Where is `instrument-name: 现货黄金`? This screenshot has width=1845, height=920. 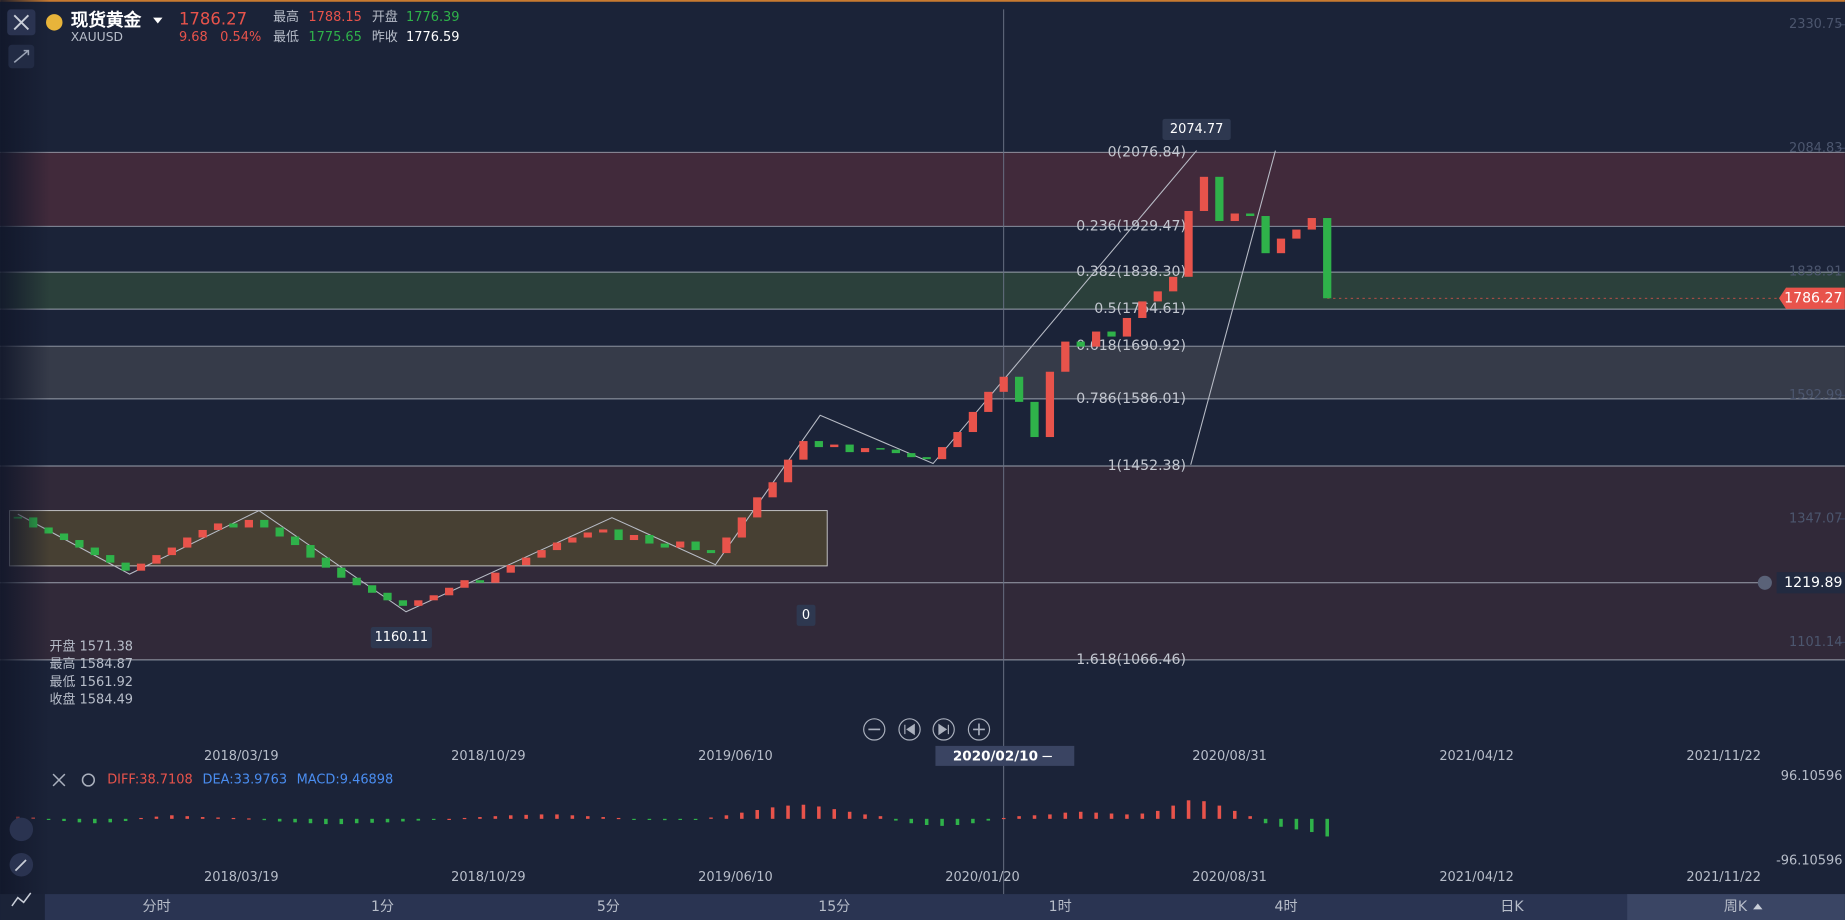 instrument-name: 现货黄金 is located at coordinates (106, 20).